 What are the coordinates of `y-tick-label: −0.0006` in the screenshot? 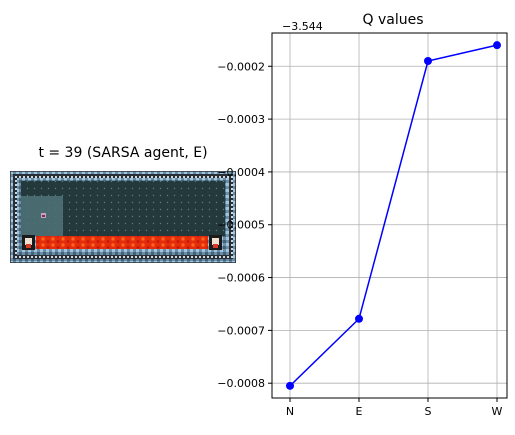 It's located at (241, 278).